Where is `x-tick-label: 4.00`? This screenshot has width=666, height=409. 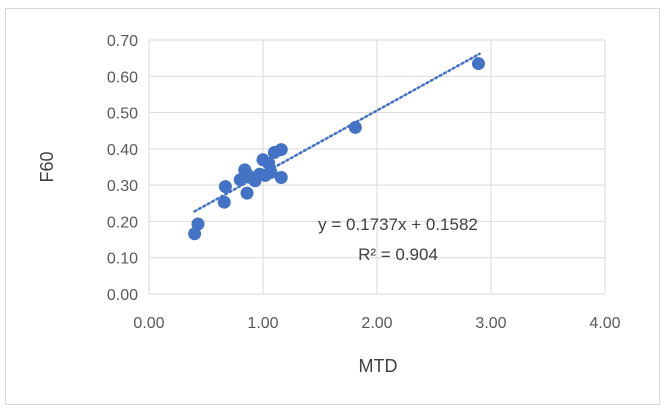
x-tick-label: 4.00 is located at coordinates (604, 323).